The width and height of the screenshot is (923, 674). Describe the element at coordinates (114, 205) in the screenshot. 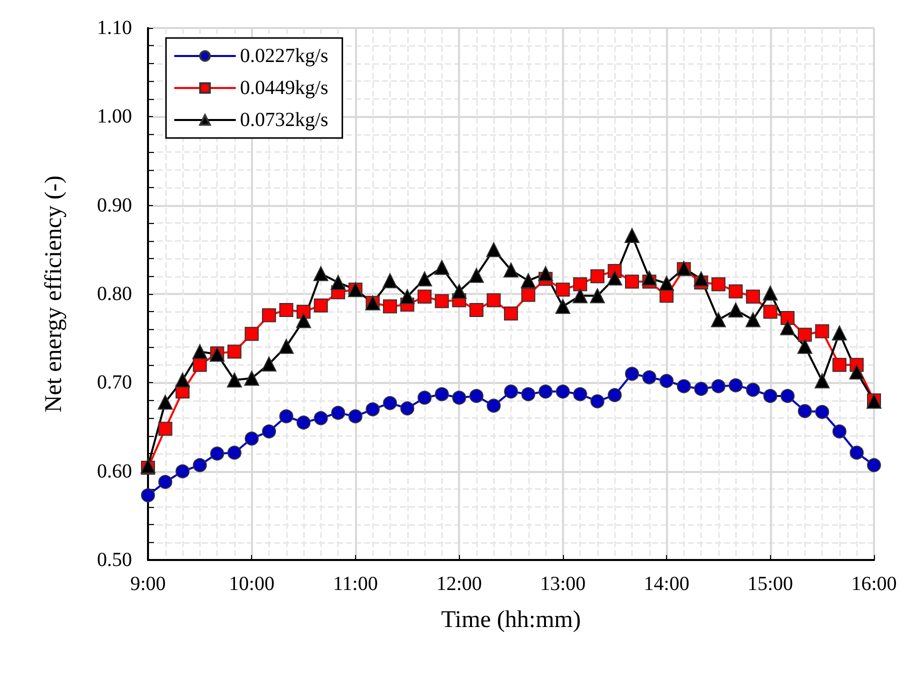

I see `y-tick-label: 0.90` at that location.